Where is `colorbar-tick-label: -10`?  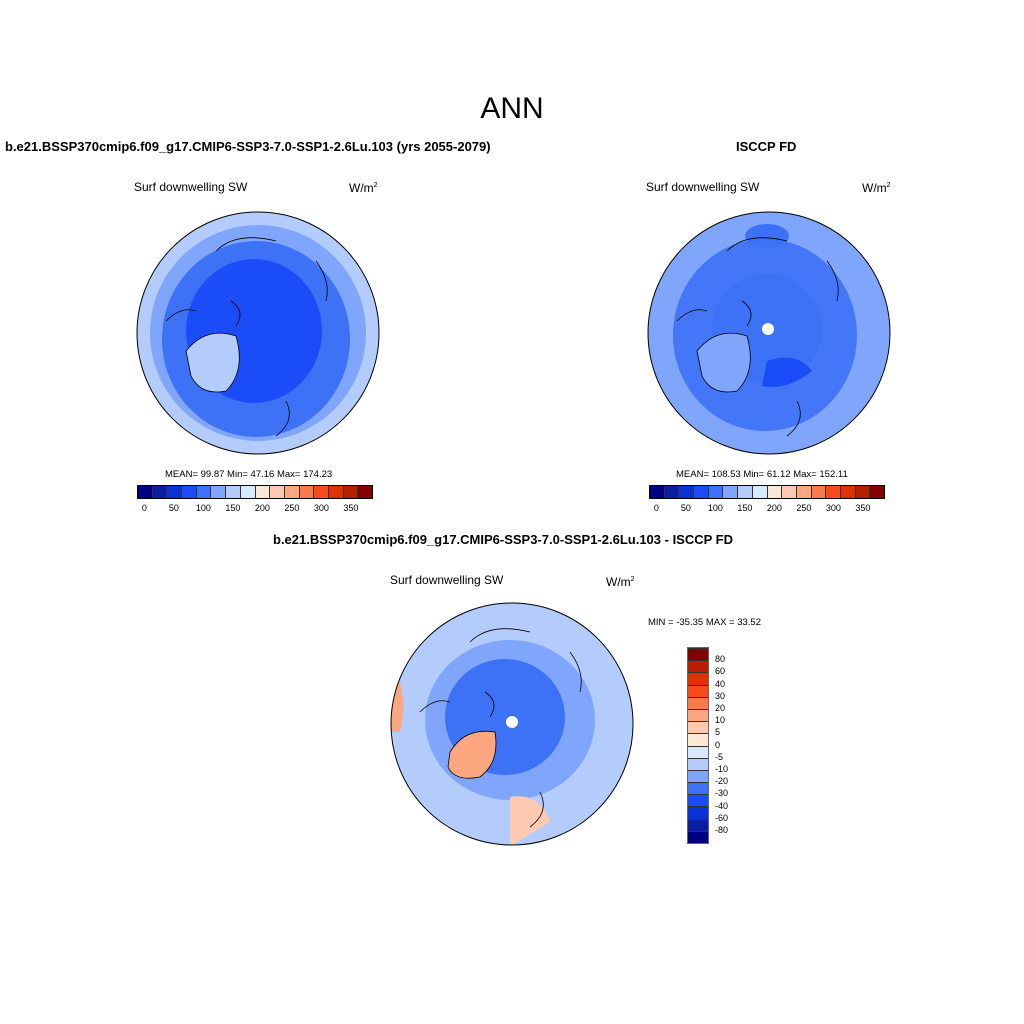 colorbar-tick-label: -10 is located at coordinates (722, 769).